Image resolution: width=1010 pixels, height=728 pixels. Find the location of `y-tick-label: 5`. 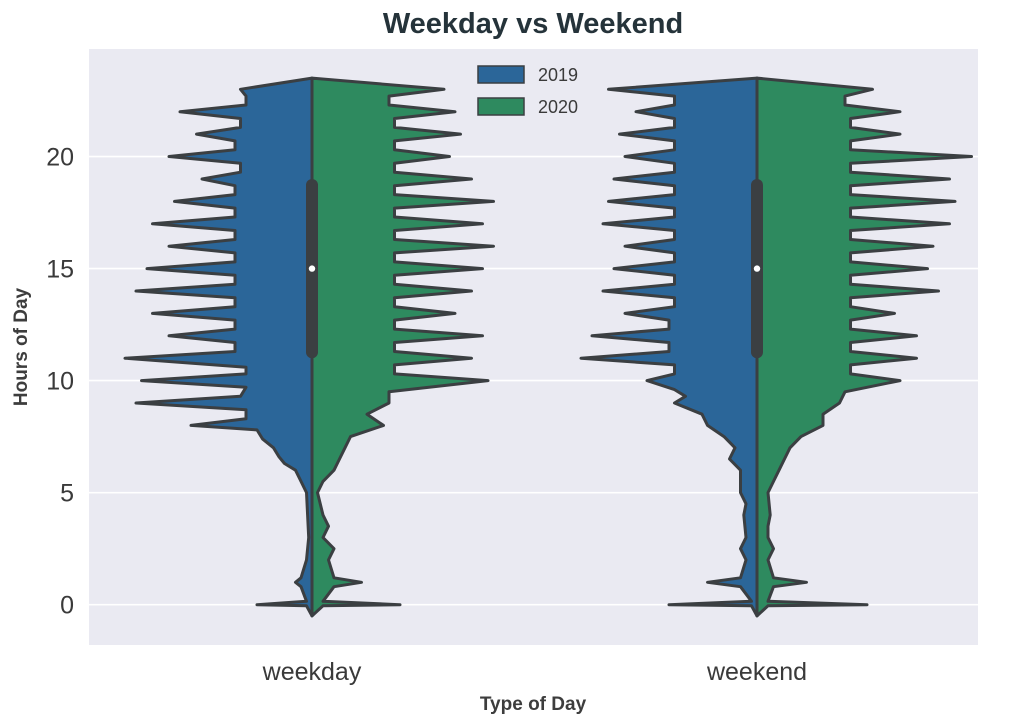

y-tick-label: 5 is located at coordinates (67, 494).